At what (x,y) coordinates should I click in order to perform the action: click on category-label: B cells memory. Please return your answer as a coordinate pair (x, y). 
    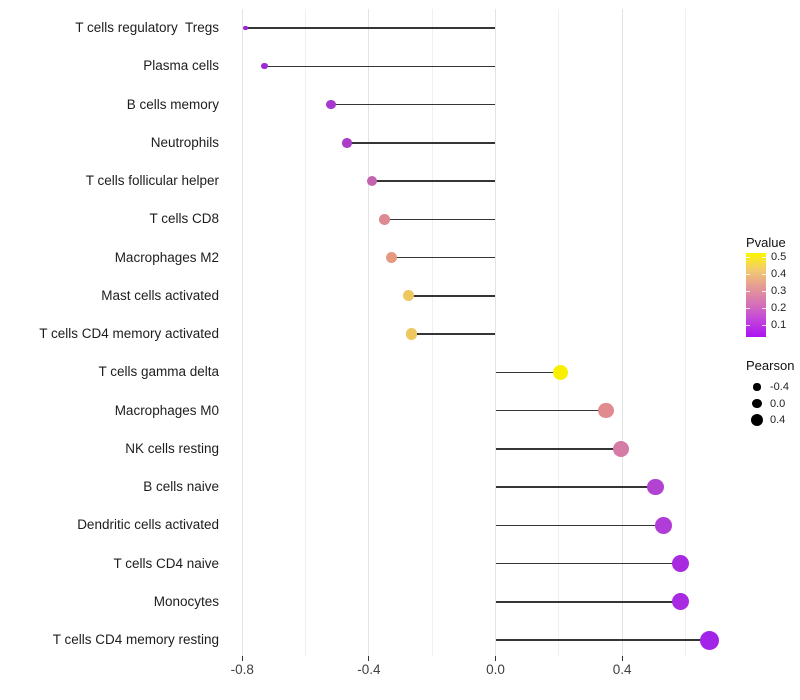
    Looking at the image, I should click on (172, 104).